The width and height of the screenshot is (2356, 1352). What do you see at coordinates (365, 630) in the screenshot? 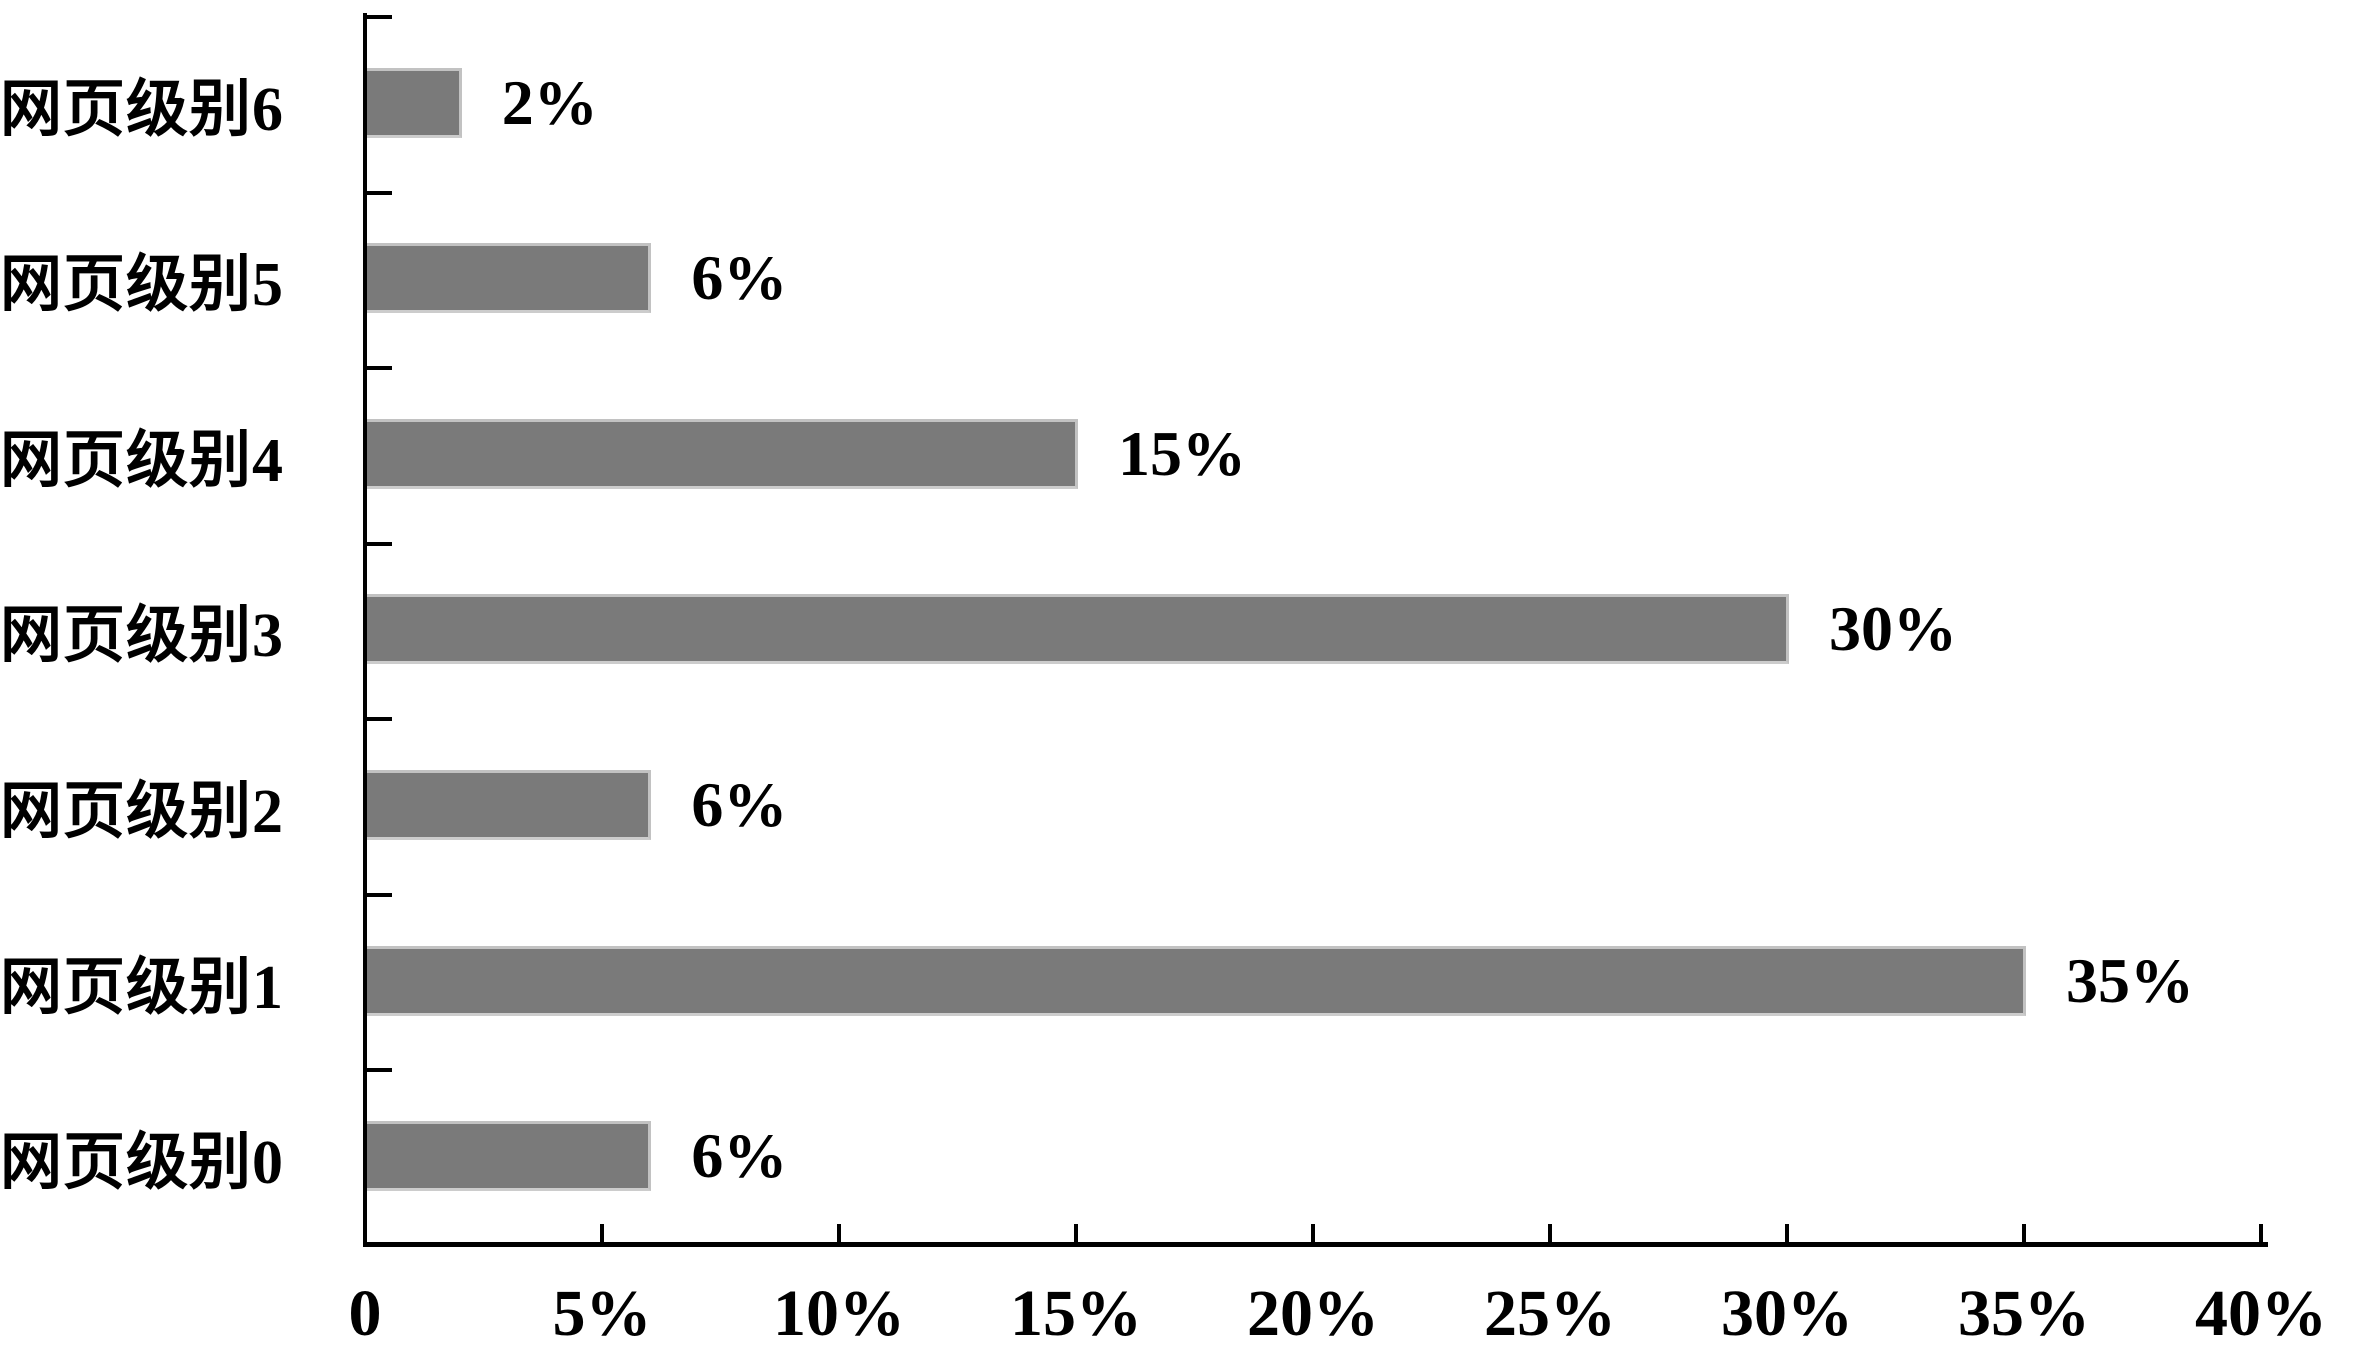
I see `y-axis-line` at bounding box center [365, 630].